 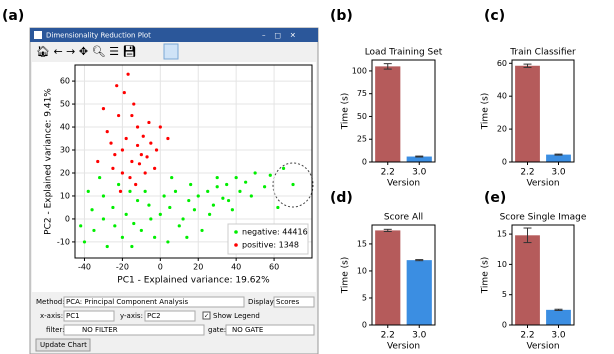 I want to click on x-axis-select, so click(x=89, y=316).